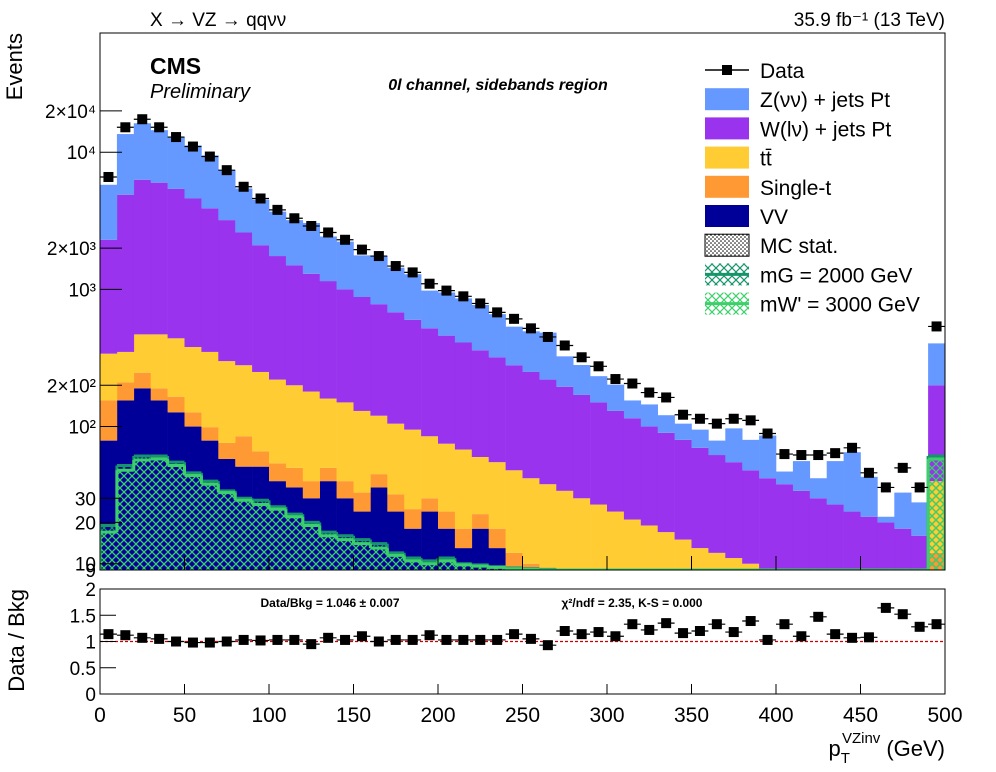  Describe the element at coordinates (16, 640) in the screenshot. I see `ratio-y-label: Data / Bkg` at that location.